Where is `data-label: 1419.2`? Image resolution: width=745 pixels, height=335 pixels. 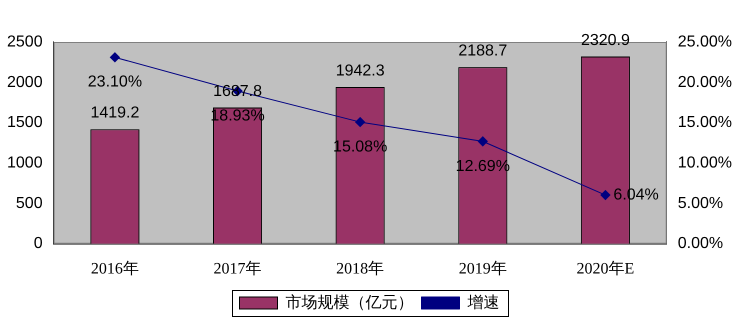
data-label: 1419.2 is located at coordinates (115, 113).